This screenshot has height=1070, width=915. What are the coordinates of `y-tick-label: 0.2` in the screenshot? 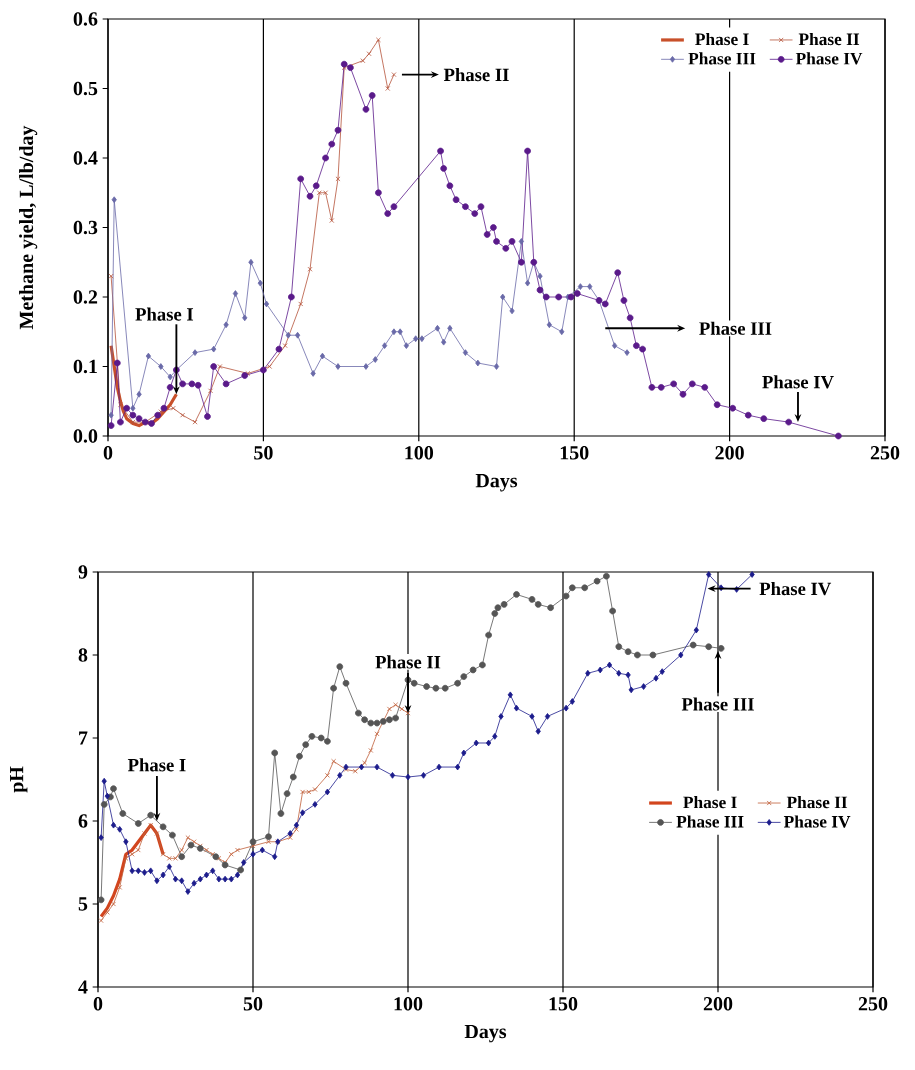 It's located at (85, 297).